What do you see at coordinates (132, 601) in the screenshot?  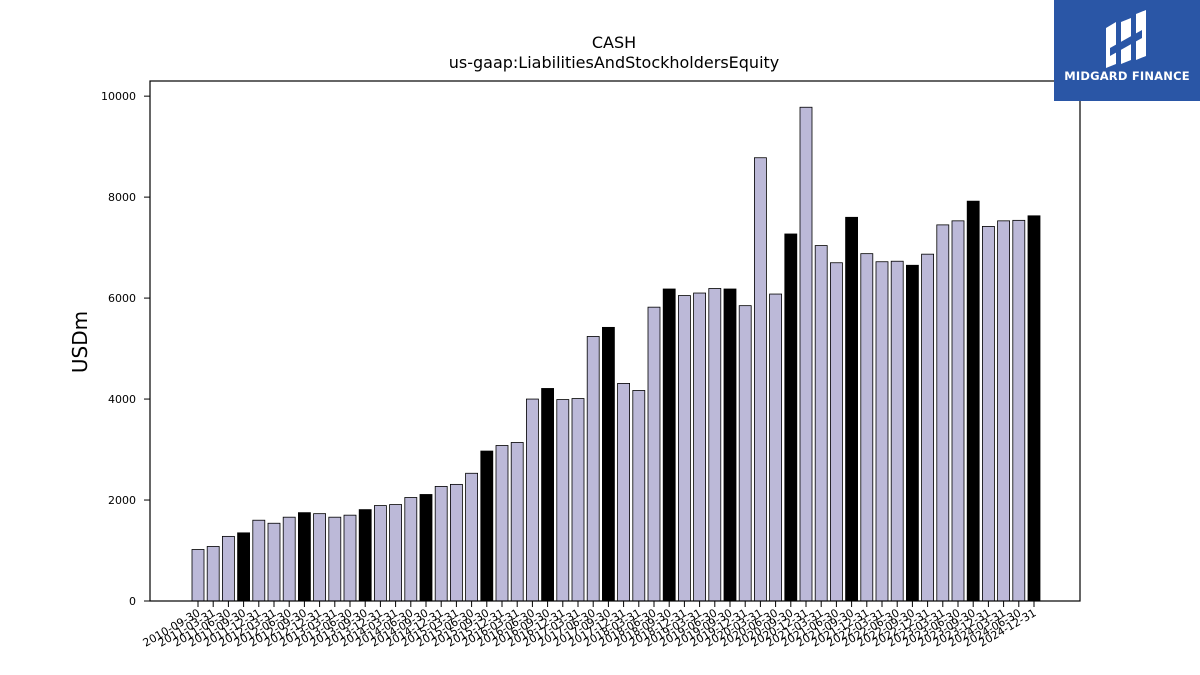 I see `y-tick-label-0: 0` at bounding box center [132, 601].